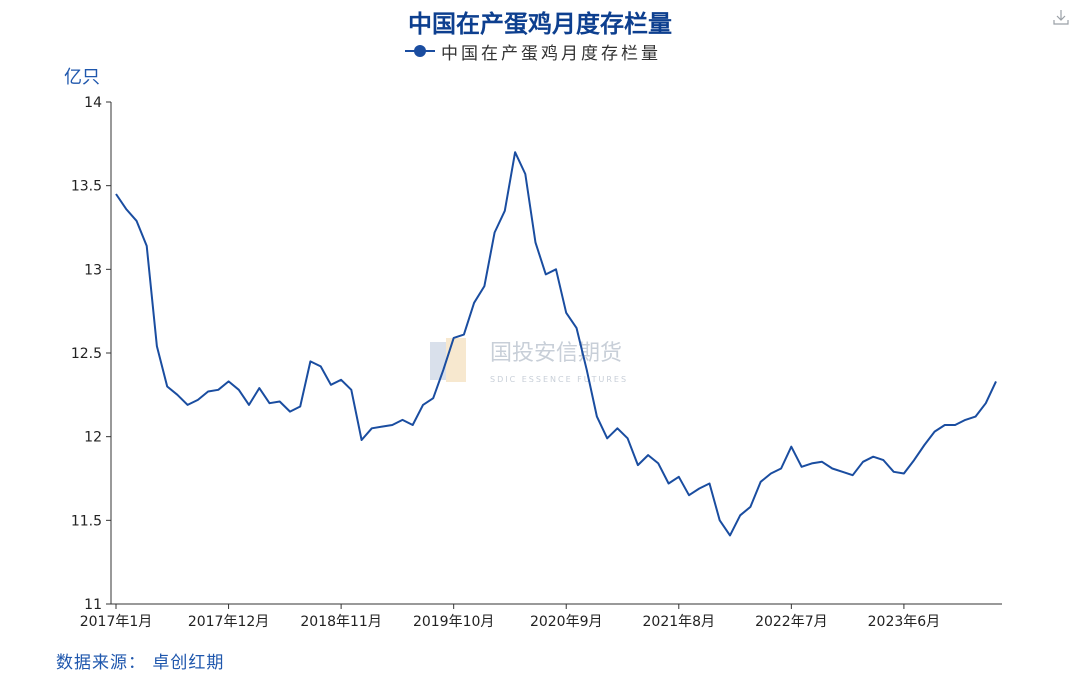  I want to click on chart-title: 中国在产蛋鸡月度存栏量, so click(540, 24).